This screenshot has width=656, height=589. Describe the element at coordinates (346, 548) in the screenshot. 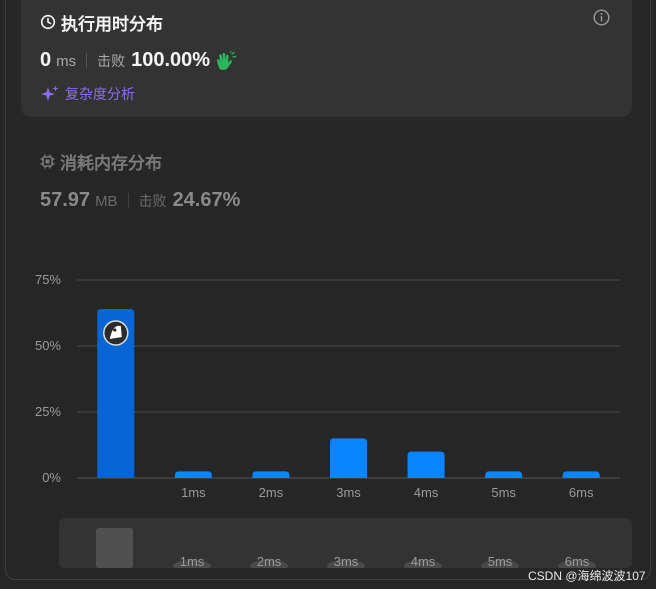

I see `range-selector-chart: 1ms 2ms 3ms 4ms 5ms 6ms` at that location.